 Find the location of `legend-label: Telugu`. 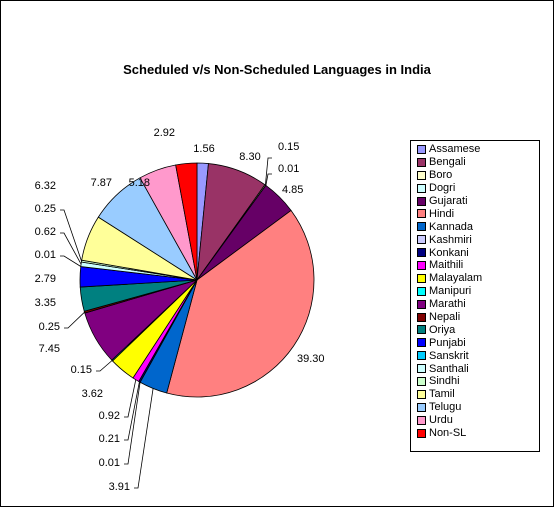

legend-label: Telugu is located at coordinates (445, 407).